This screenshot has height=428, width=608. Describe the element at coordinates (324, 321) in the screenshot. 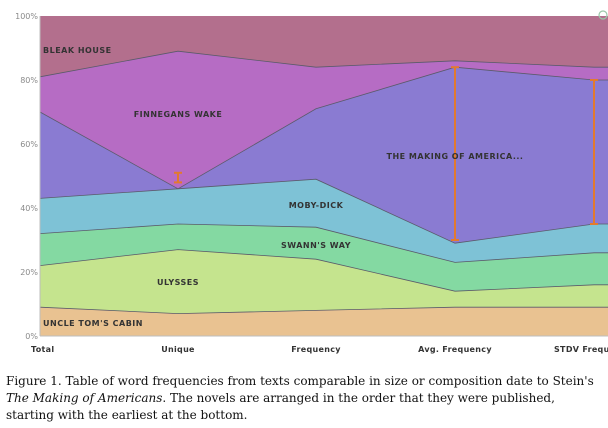

I see `area-uncle-tom-s-cabin` at that location.